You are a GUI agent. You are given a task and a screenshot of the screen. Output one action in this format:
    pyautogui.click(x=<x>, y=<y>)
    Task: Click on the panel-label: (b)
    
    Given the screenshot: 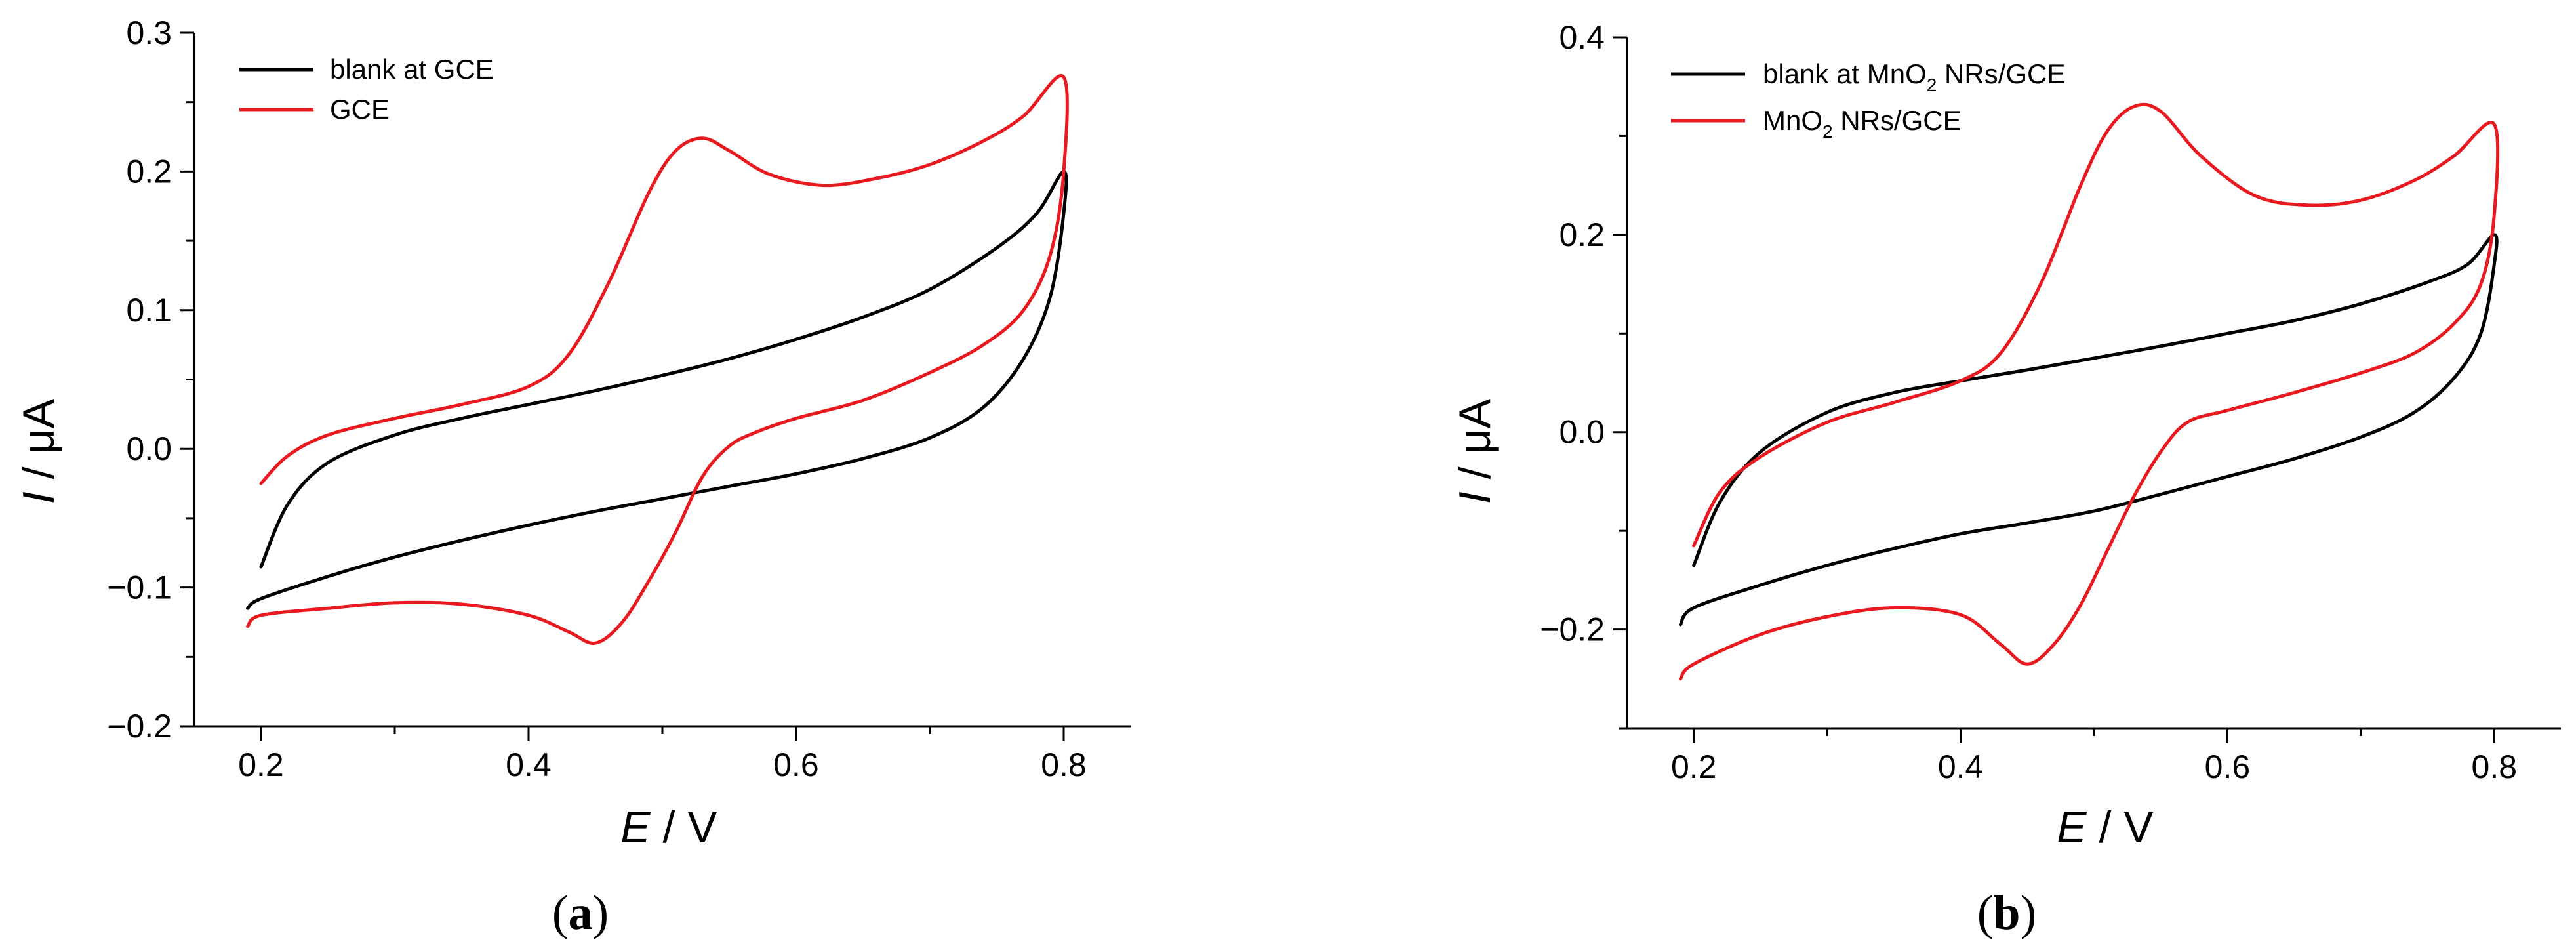 What is the action you would take?
    pyautogui.click(x=2006, y=913)
    